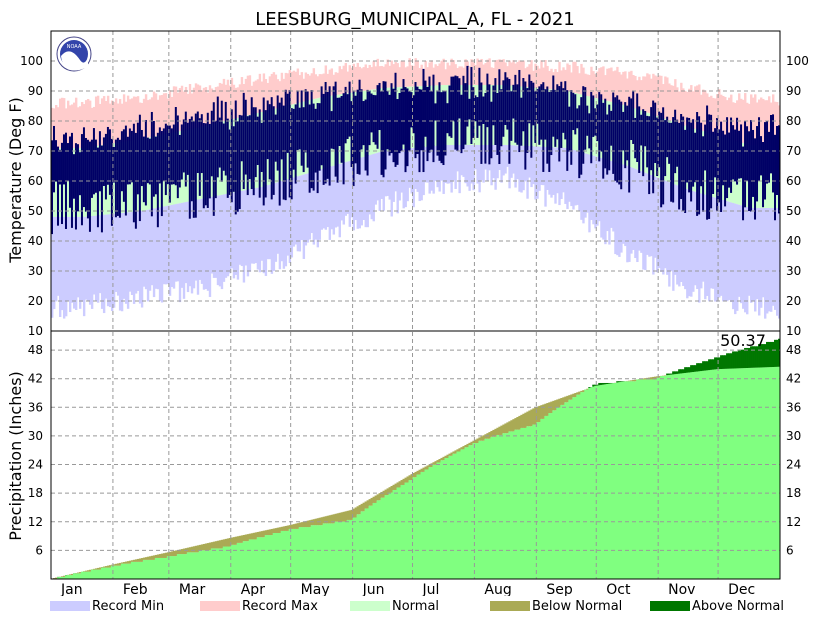 Image resolution: width=830 pixels, height=620 pixels. What do you see at coordinates (259, 606) in the screenshot?
I see `legend-record-max: Record Max` at bounding box center [259, 606].